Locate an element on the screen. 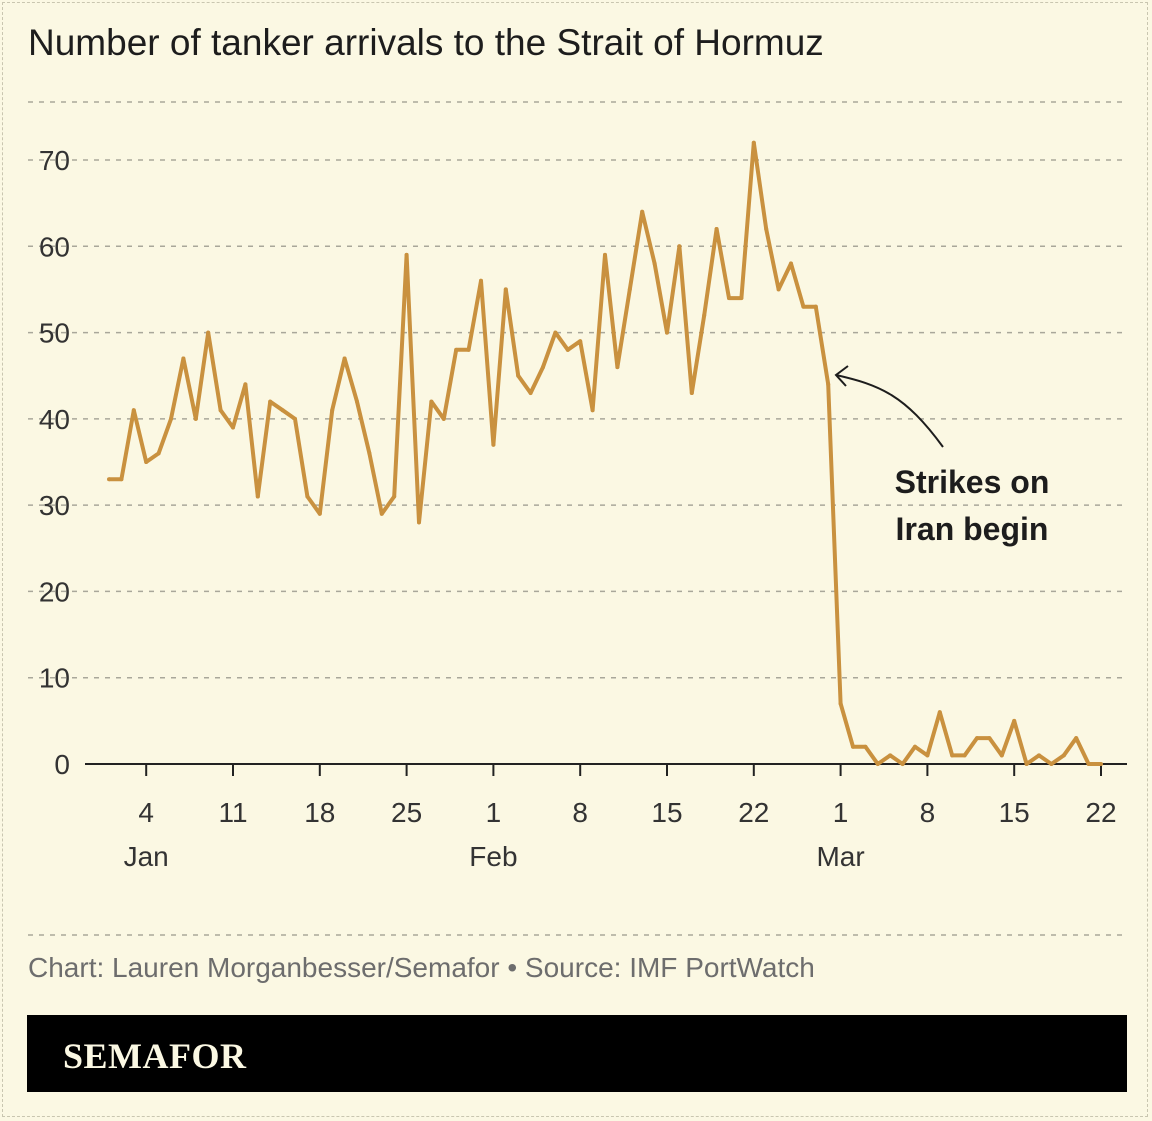 This screenshot has width=1152, height=1121. x-month-label: Mar is located at coordinates (840, 856).